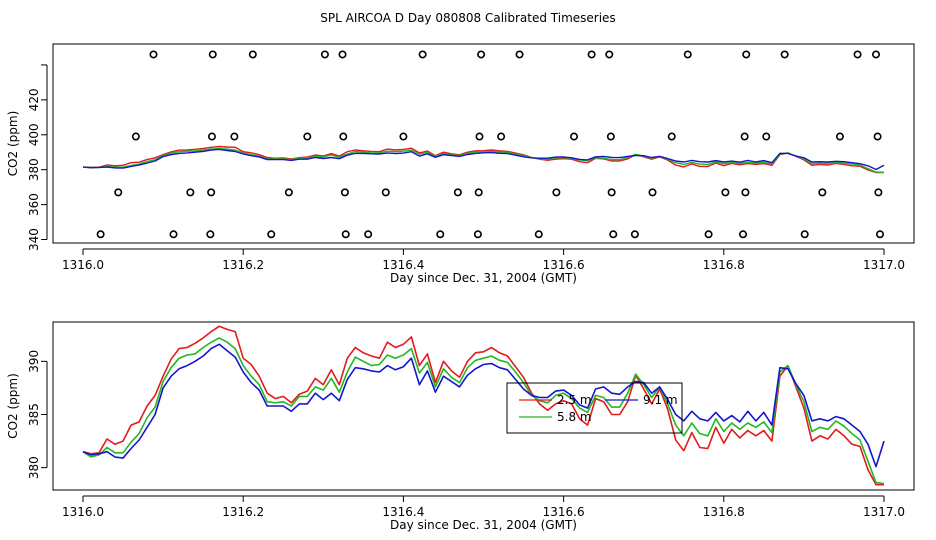 Image resolution: width=936 pixels, height=540 pixels. I want to click on legend-label: 5.8 m, so click(574, 417).